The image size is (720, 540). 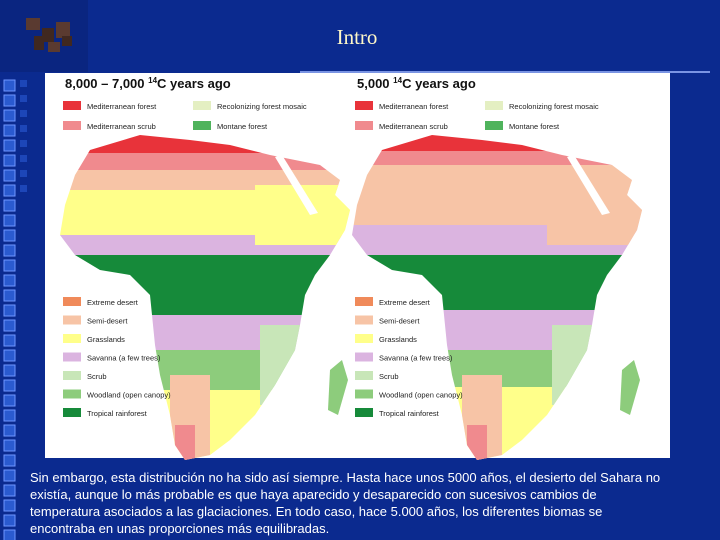 I want to click on map-title-text: 8,000 – 7,000, so click(x=106, y=83).